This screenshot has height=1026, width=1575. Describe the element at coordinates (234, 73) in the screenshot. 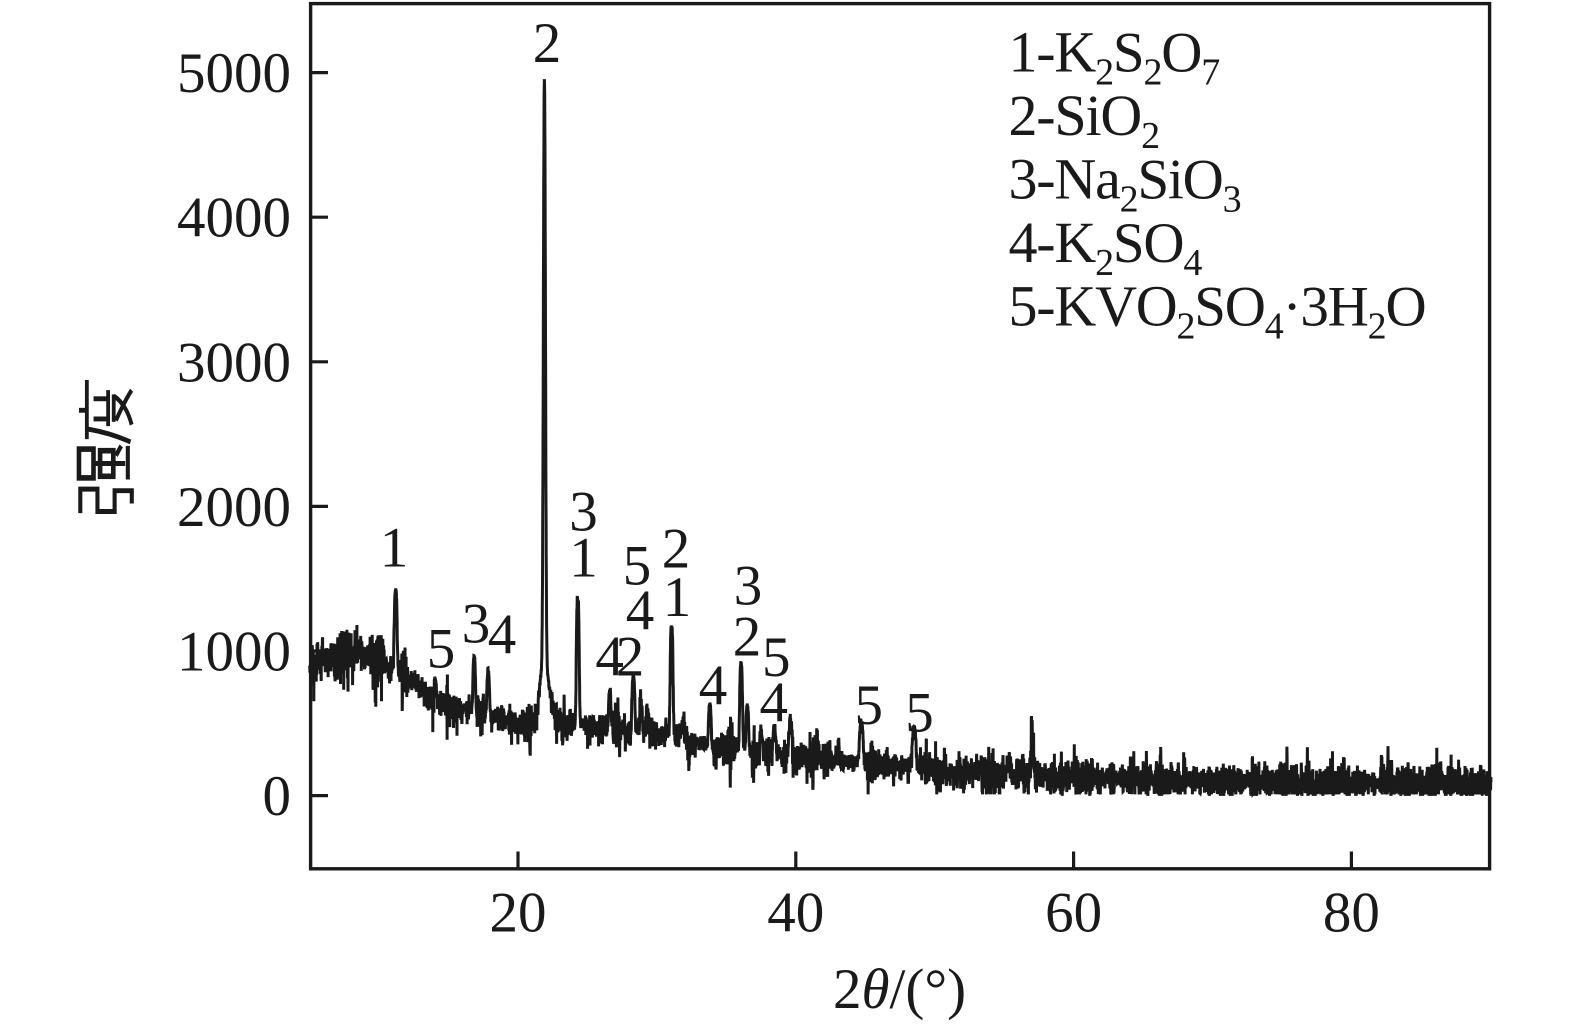

I see `svg-text: 5000` at that location.